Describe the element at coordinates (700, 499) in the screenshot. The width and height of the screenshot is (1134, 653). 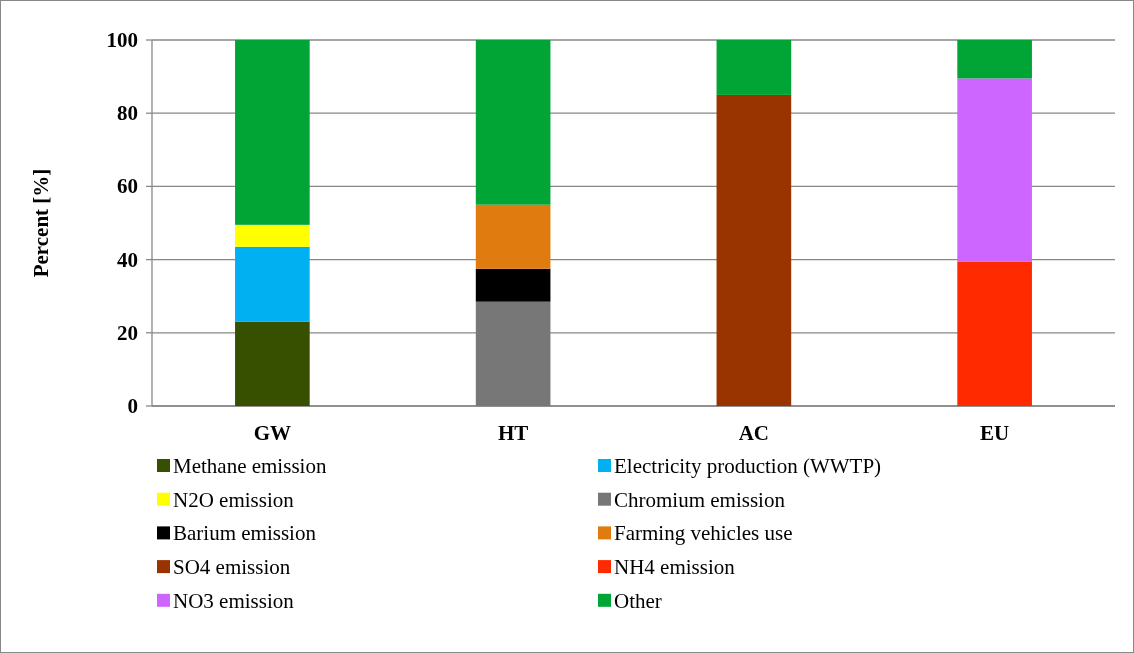
I see `legend-label: Chromium emission` at that location.